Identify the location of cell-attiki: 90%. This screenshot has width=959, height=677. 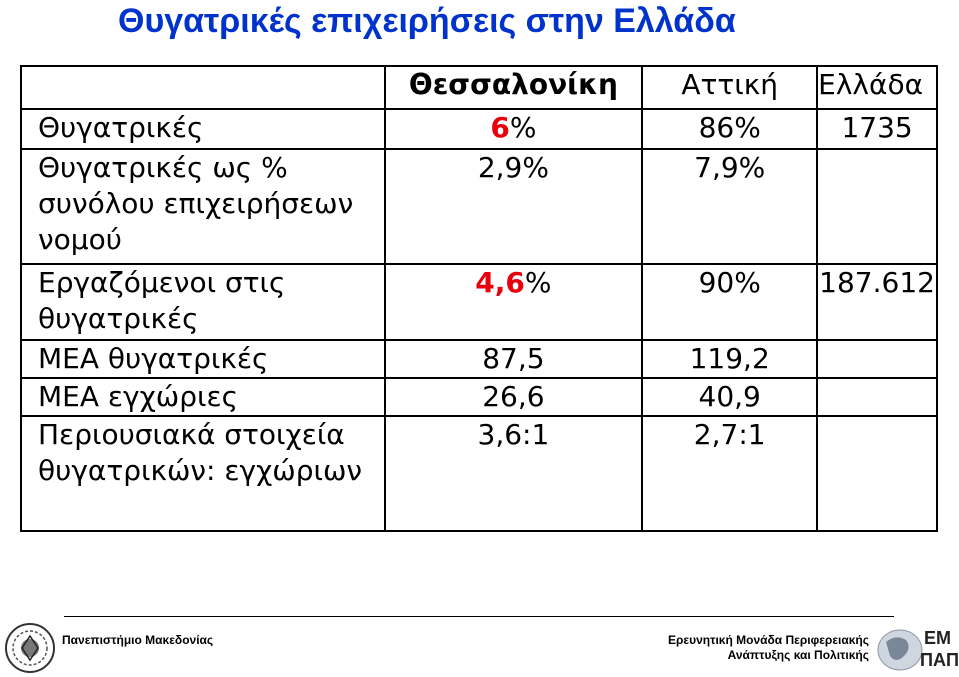
(730, 302).